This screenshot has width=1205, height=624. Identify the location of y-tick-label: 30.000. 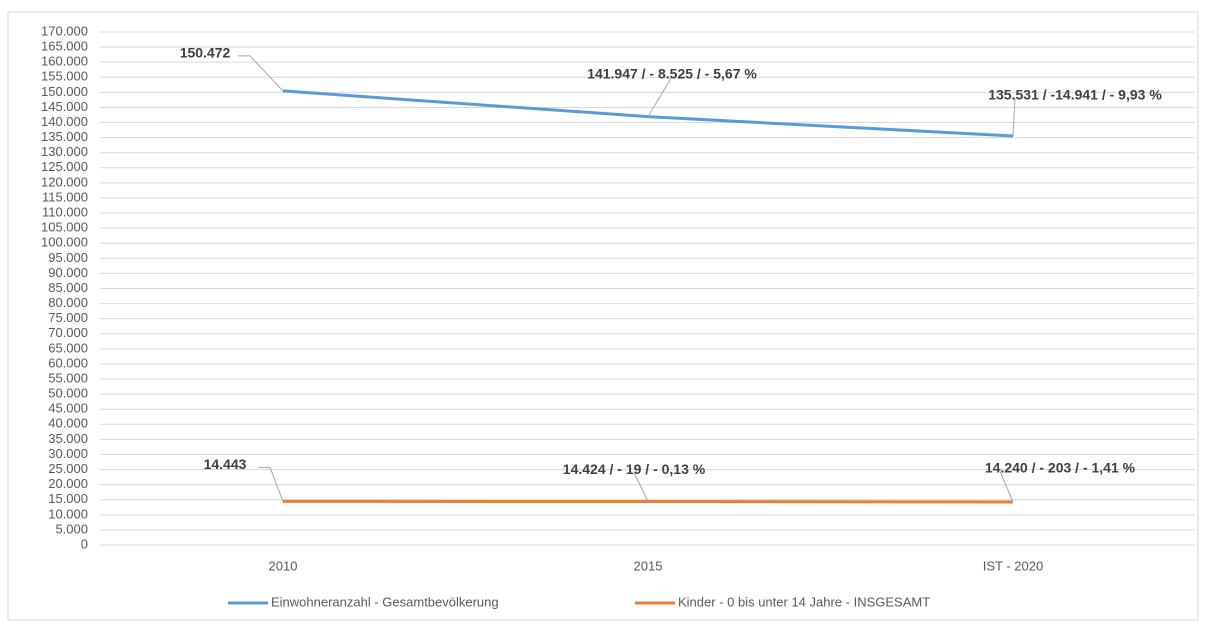
(68, 453).